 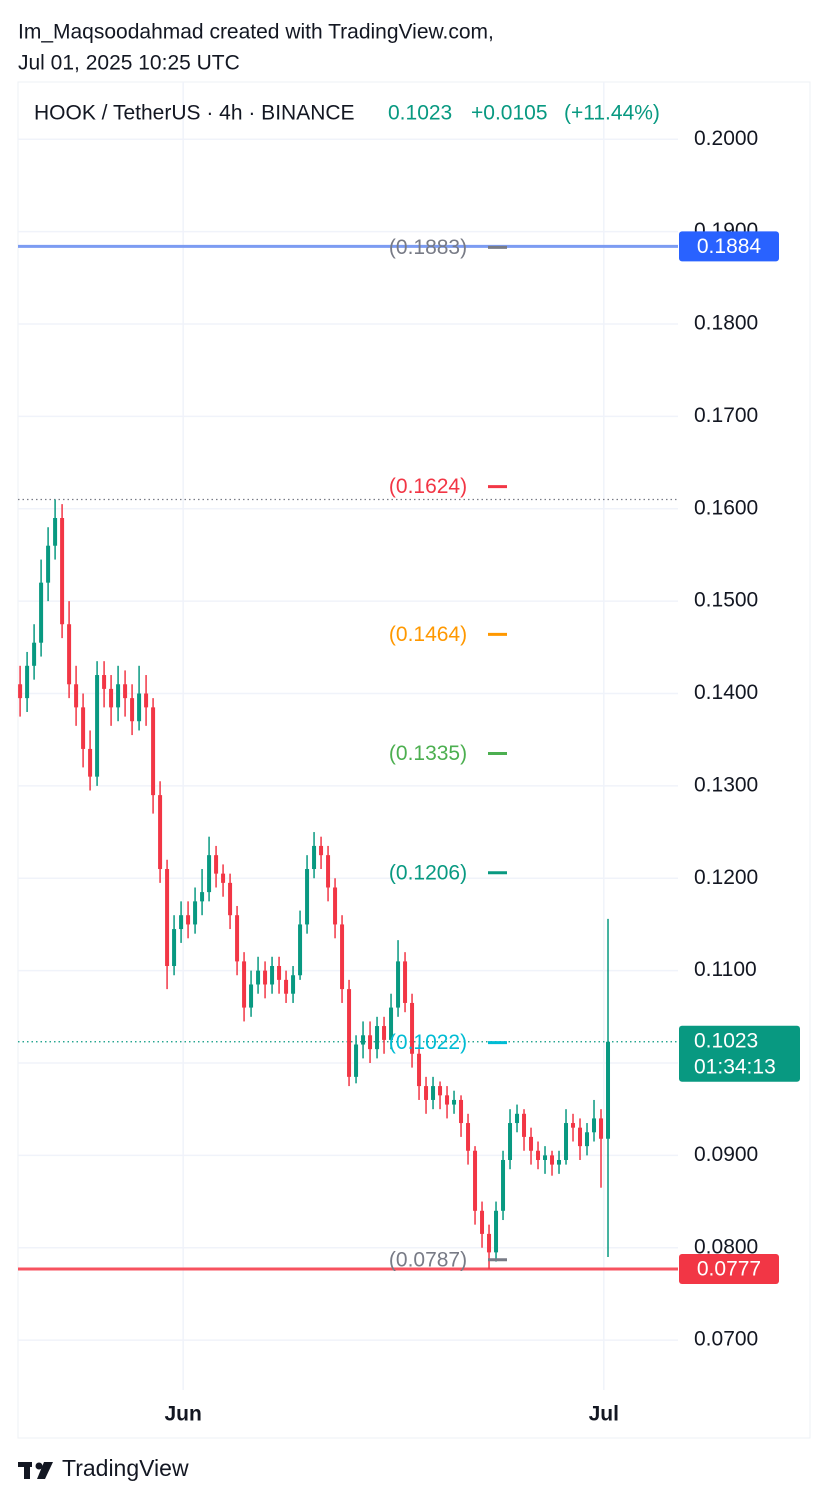 I want to click on fib-label: (0.1206), so click(x=428, y=872).